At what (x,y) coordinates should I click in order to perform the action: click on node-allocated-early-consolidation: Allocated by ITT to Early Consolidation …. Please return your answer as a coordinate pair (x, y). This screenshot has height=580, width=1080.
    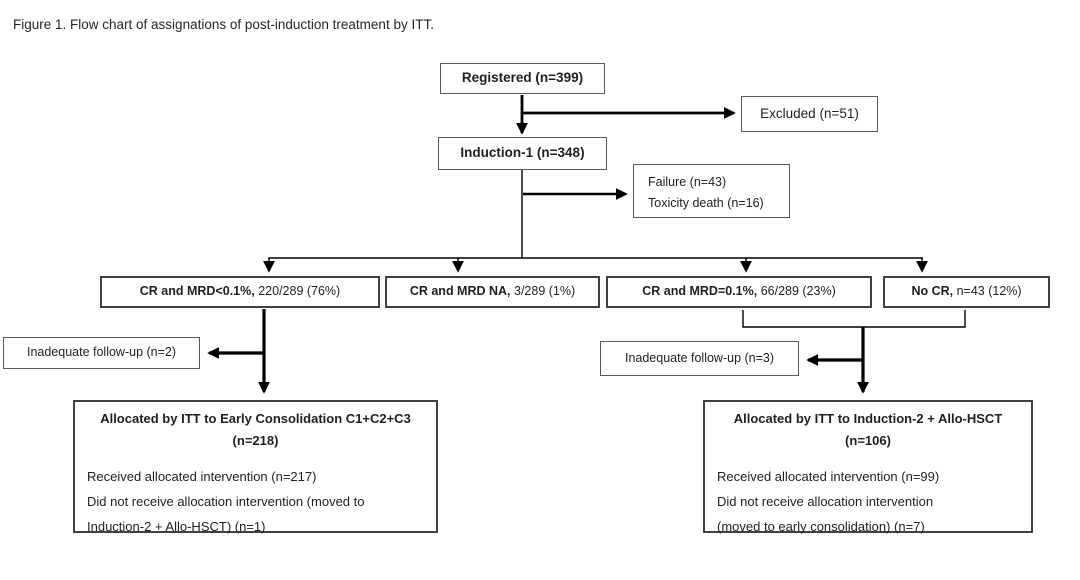
    Looking at the image, I should click on (255, 467).